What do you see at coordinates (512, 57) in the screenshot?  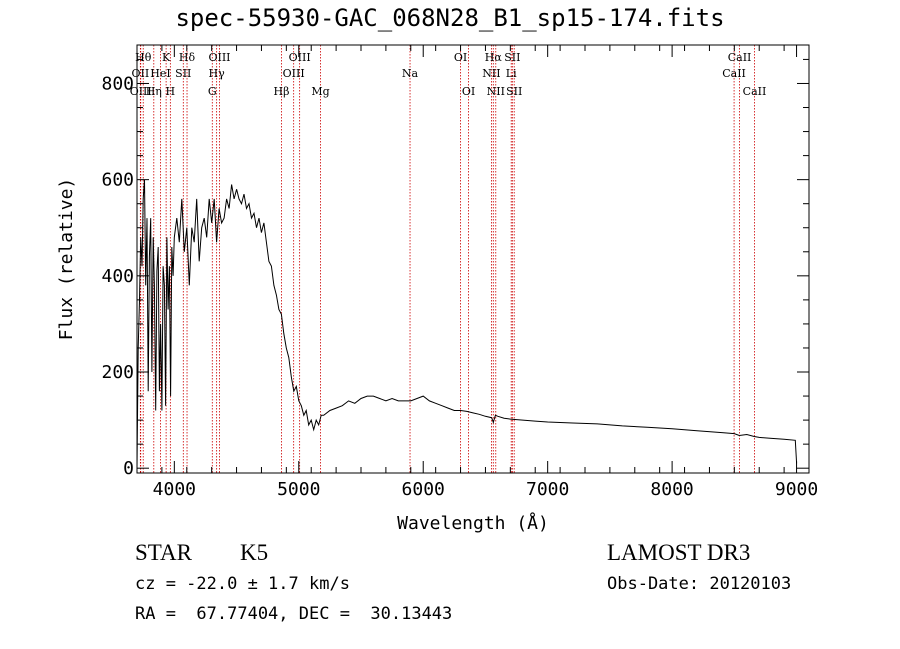 I see `line-label-23: SII` at bounding box center [512, 57].